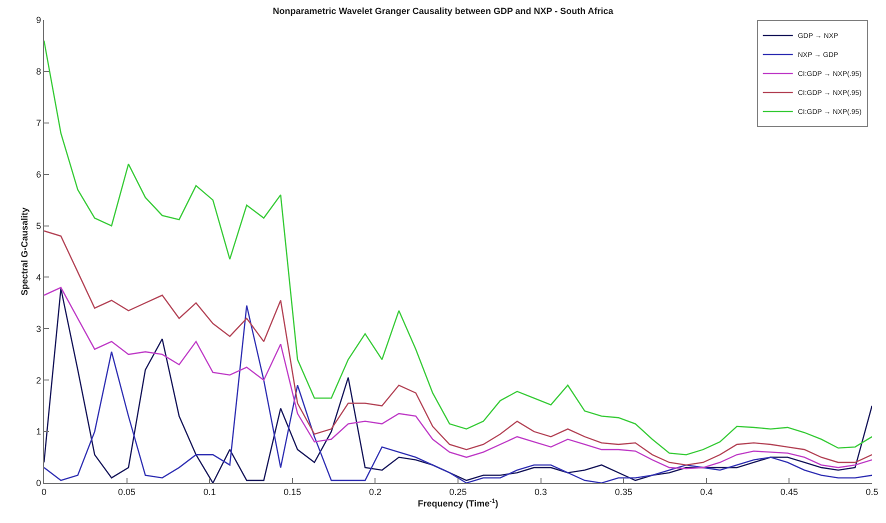 The width and height of the screenshot is (886, 523). What do you see at coordinates (623, 491) in the screenshot?
I see `x-tick-label: 0.35` at bounding box center [623, 491].